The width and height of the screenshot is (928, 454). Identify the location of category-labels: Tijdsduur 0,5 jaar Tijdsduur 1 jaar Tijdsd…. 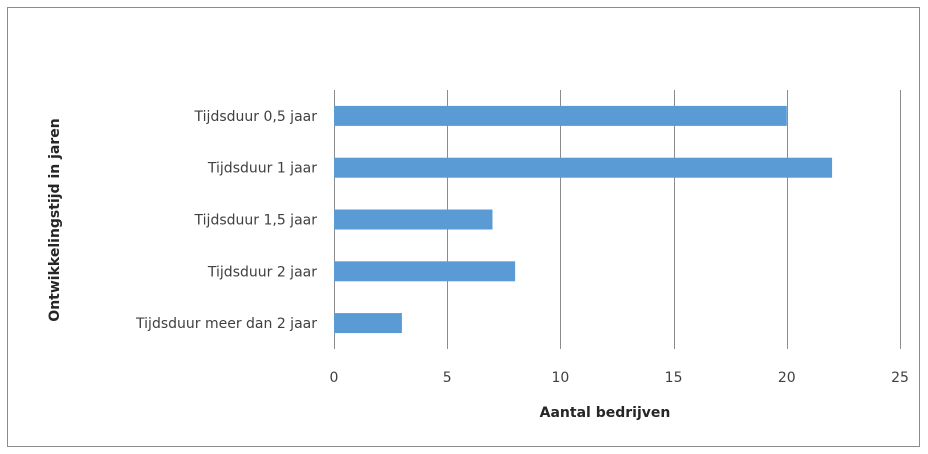
(226, 220).